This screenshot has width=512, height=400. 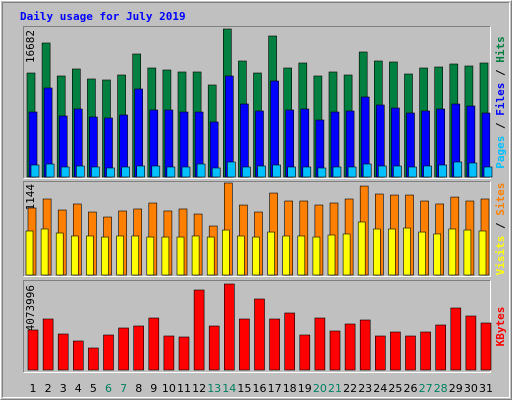 I want to click on x-tick-label: 7, so click(x=123, y=388).